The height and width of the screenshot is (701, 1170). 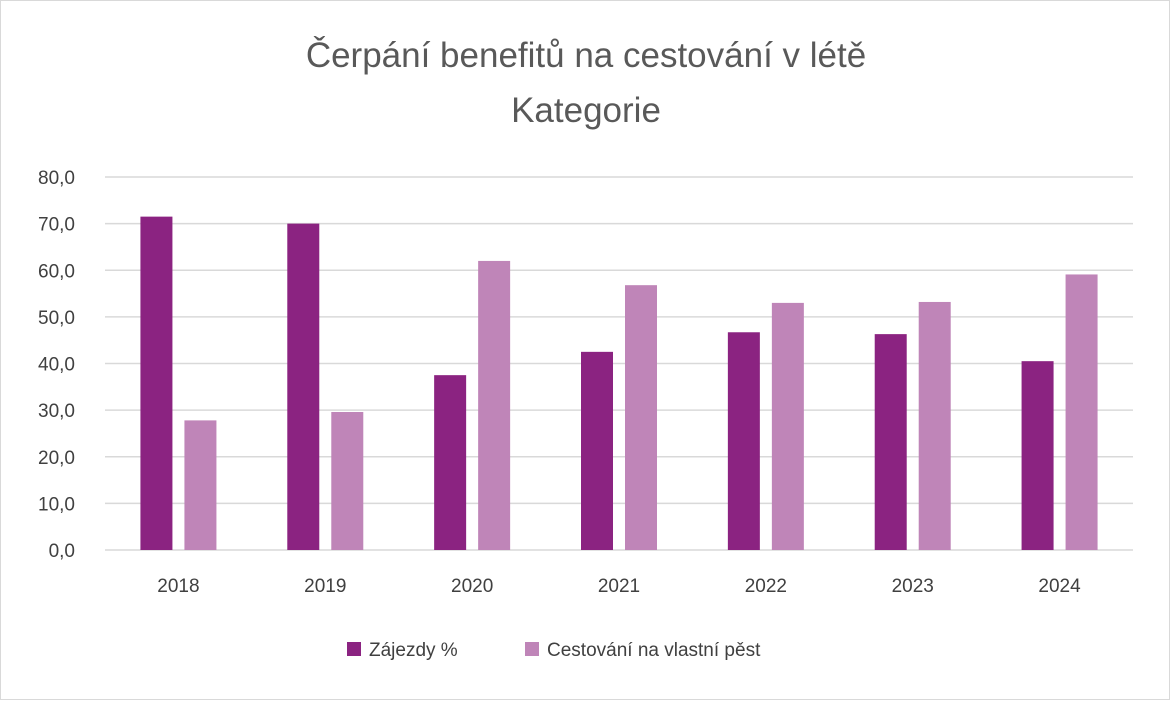 I want to click on y-tick-label: 20,0, so click(x=56, y=458).